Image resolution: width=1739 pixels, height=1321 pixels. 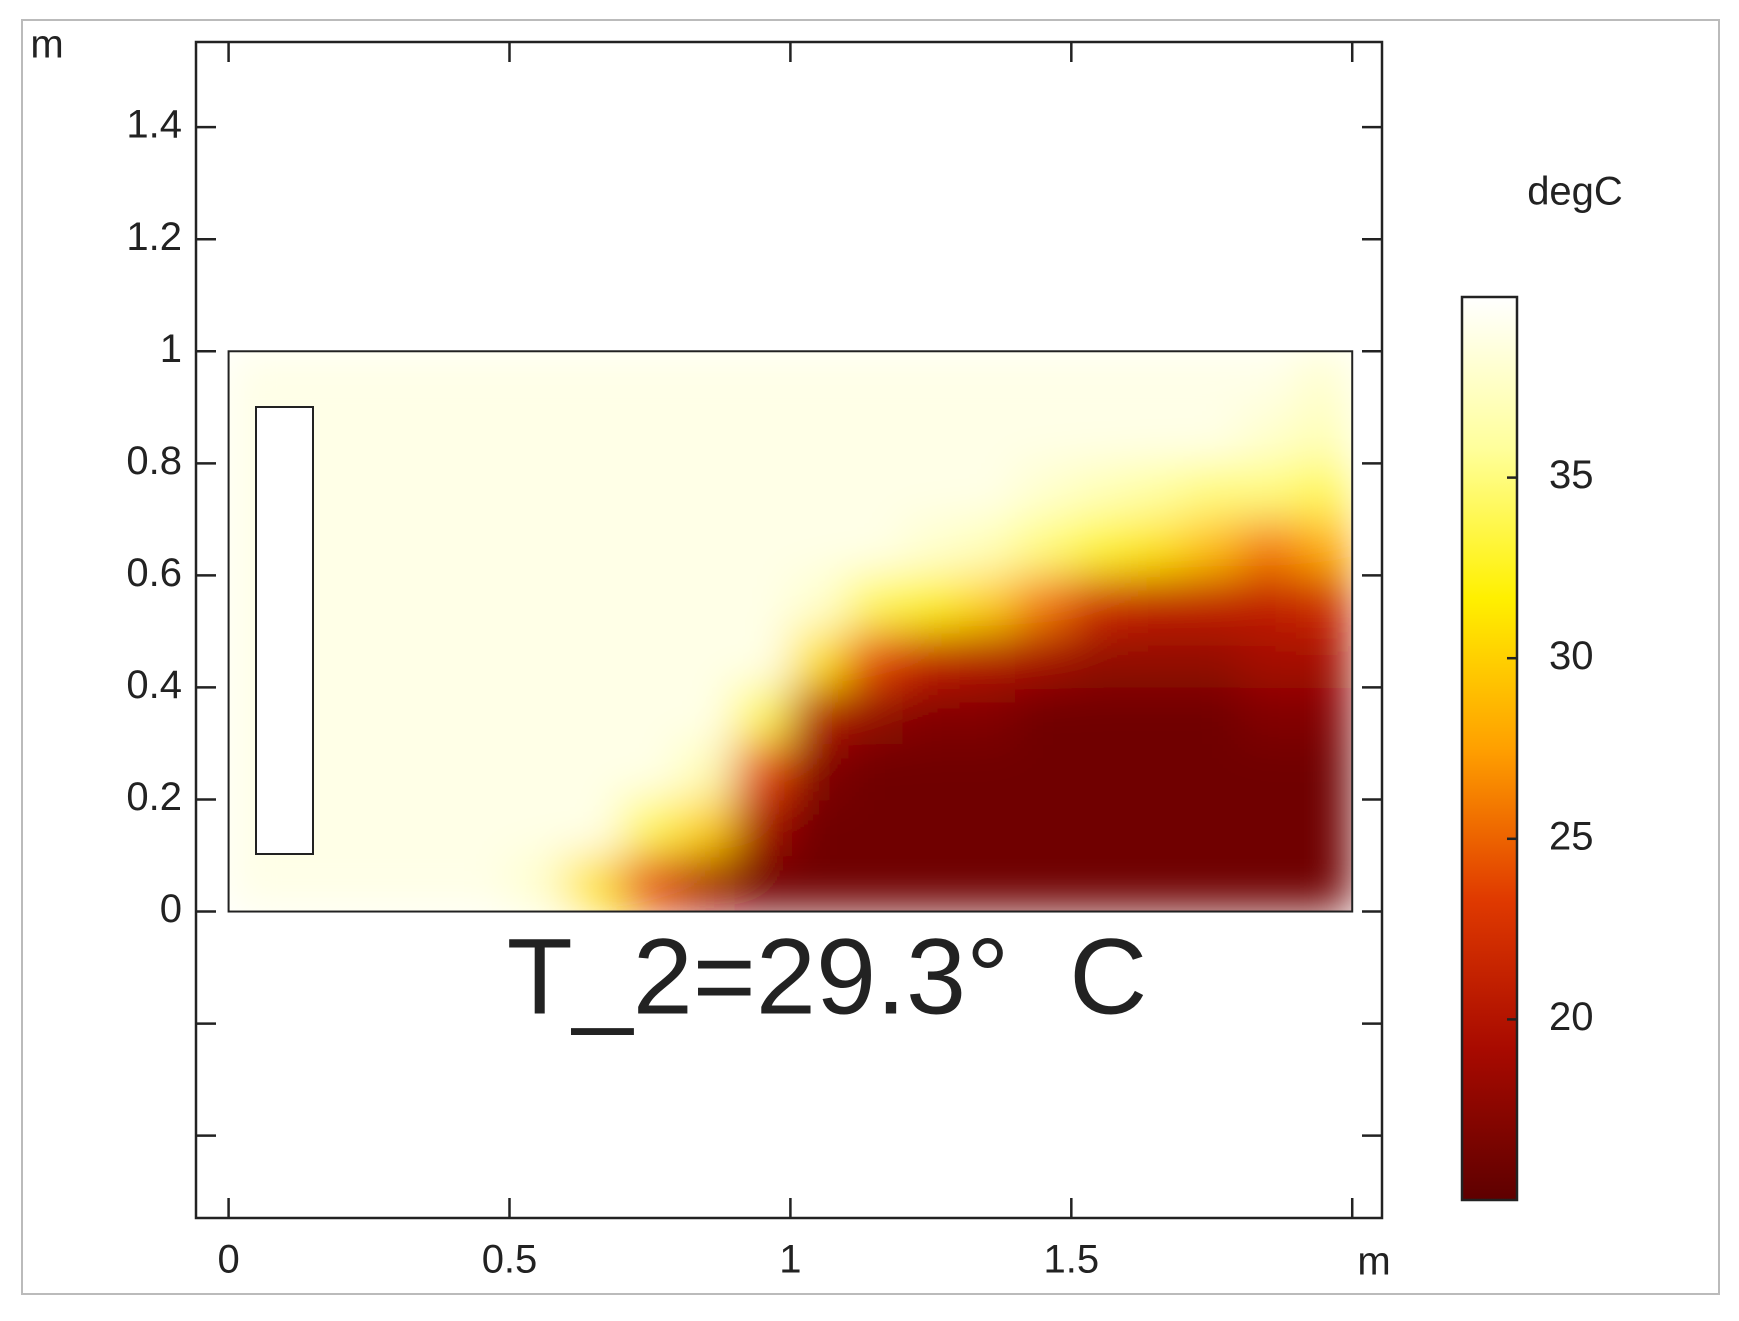 What do you see at coordinates (1571, 836) in the screenshot?
I see `colorbar-tick-label: 25` at bounding box center [1571, 836].